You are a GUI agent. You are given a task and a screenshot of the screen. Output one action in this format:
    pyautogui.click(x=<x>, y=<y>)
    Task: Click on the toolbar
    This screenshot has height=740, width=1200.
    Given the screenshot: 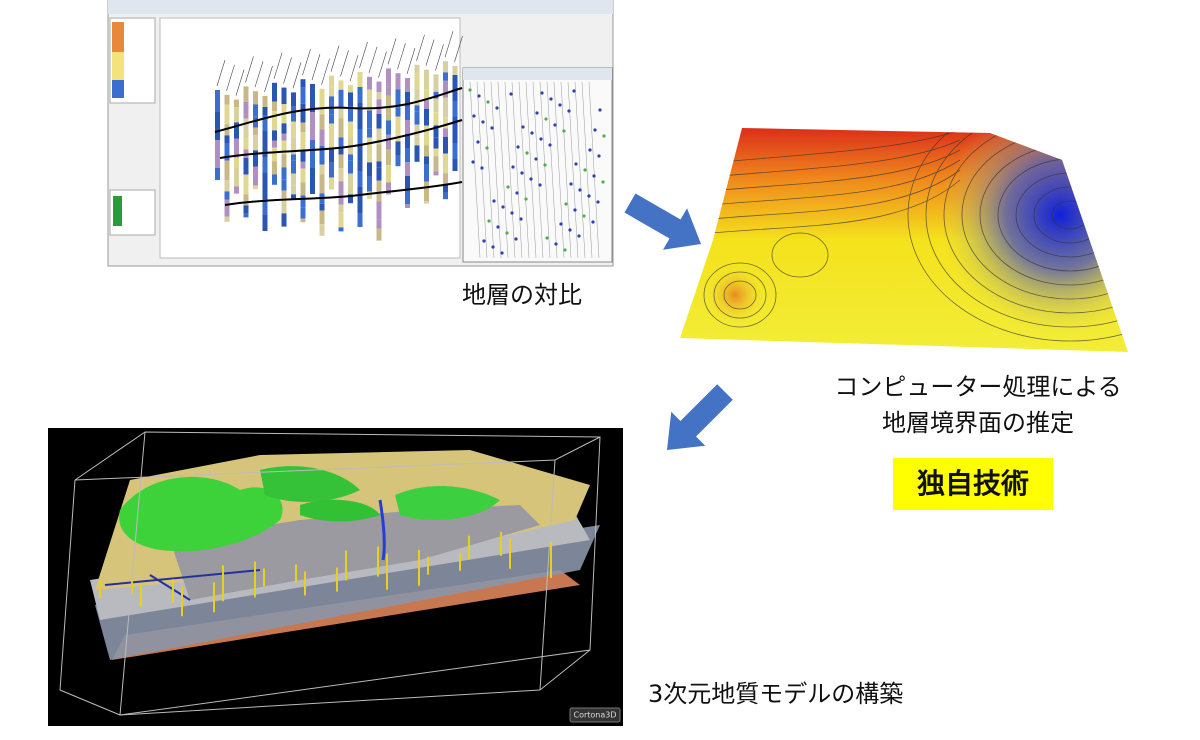 What is the action you would take?
    pyautogui.click(x=360, y=7)
    